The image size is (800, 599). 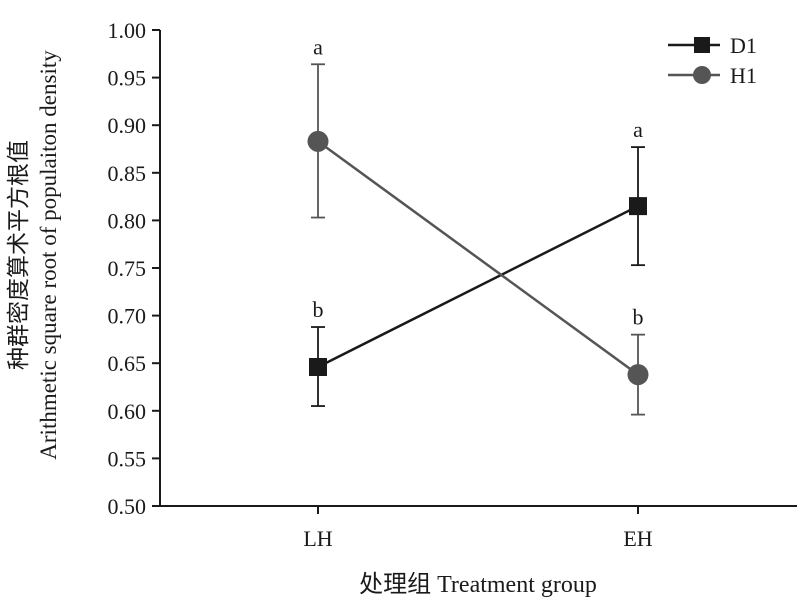 I want to click on y-tick-label-0: 0.50, so click(x=127, y=506).